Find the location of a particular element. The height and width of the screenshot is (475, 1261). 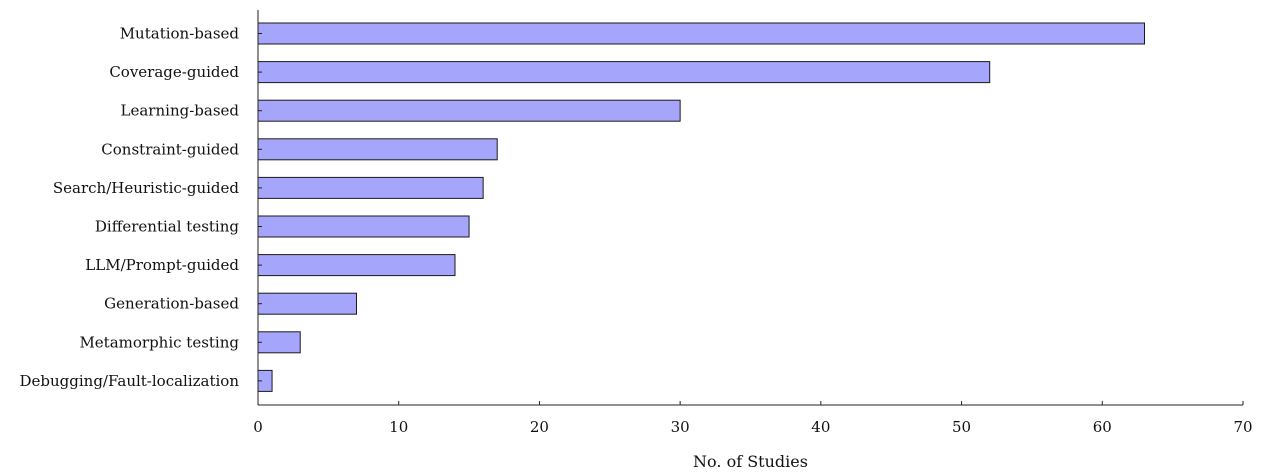

x-ticks: 0 10 20 30 40 50 60 70 is located at coordinates (753, 418).